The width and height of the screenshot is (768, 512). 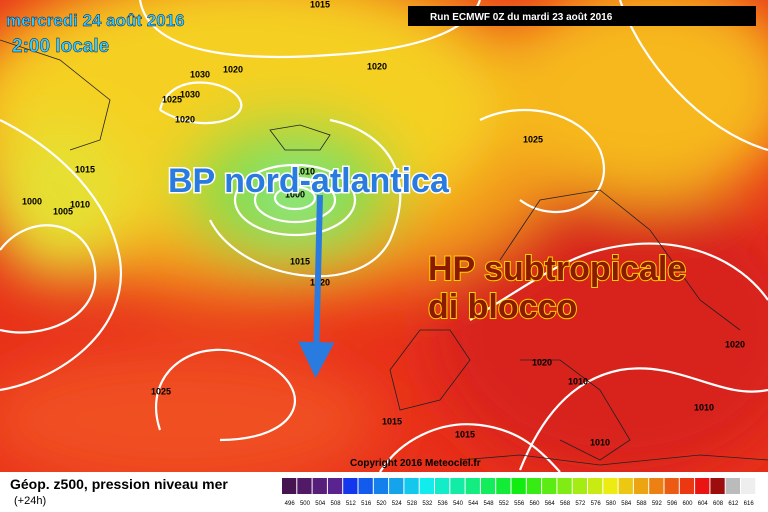 What do you see at coordinates (309, 181) in the screenshot?
I see `low-annotation: BP nord-atlantica` at bounding box center [309, 181].